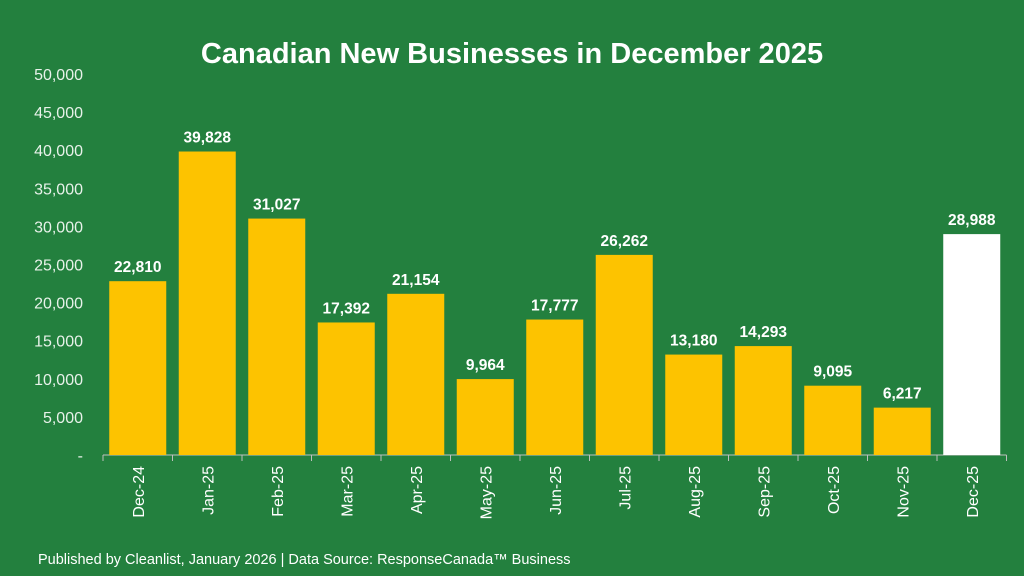  Describe the element at coordinates (208, 138) in the screenshot. I see `data-label: 39,828` at that location.